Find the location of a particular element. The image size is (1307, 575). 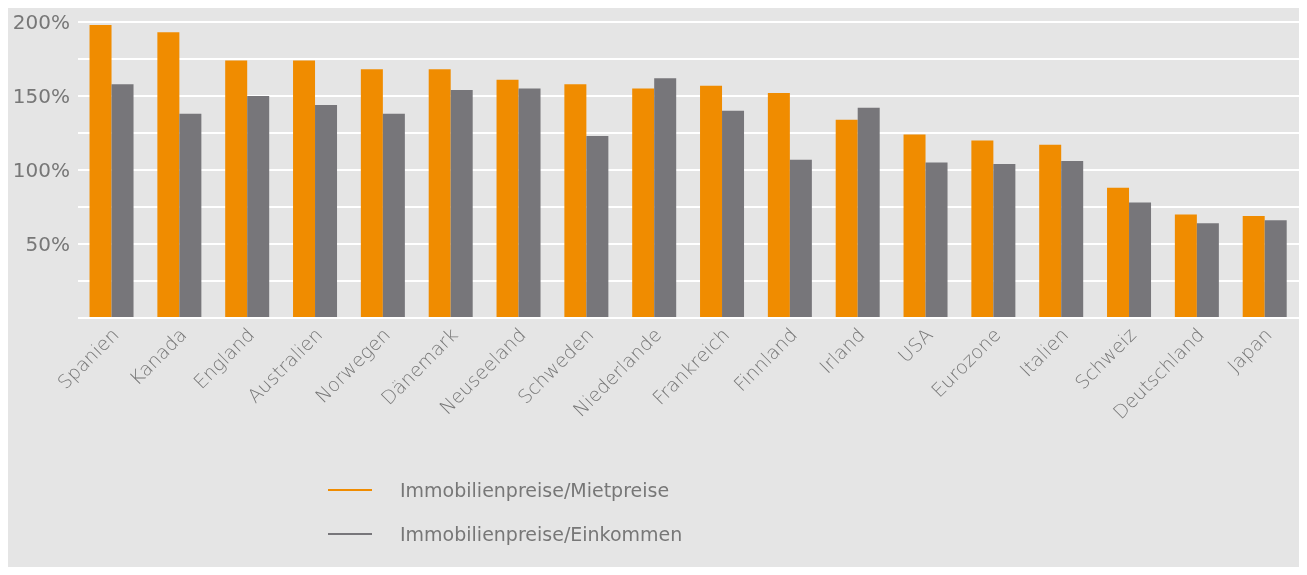

y-tick-label: 100% is located at coordinates (41, 170).